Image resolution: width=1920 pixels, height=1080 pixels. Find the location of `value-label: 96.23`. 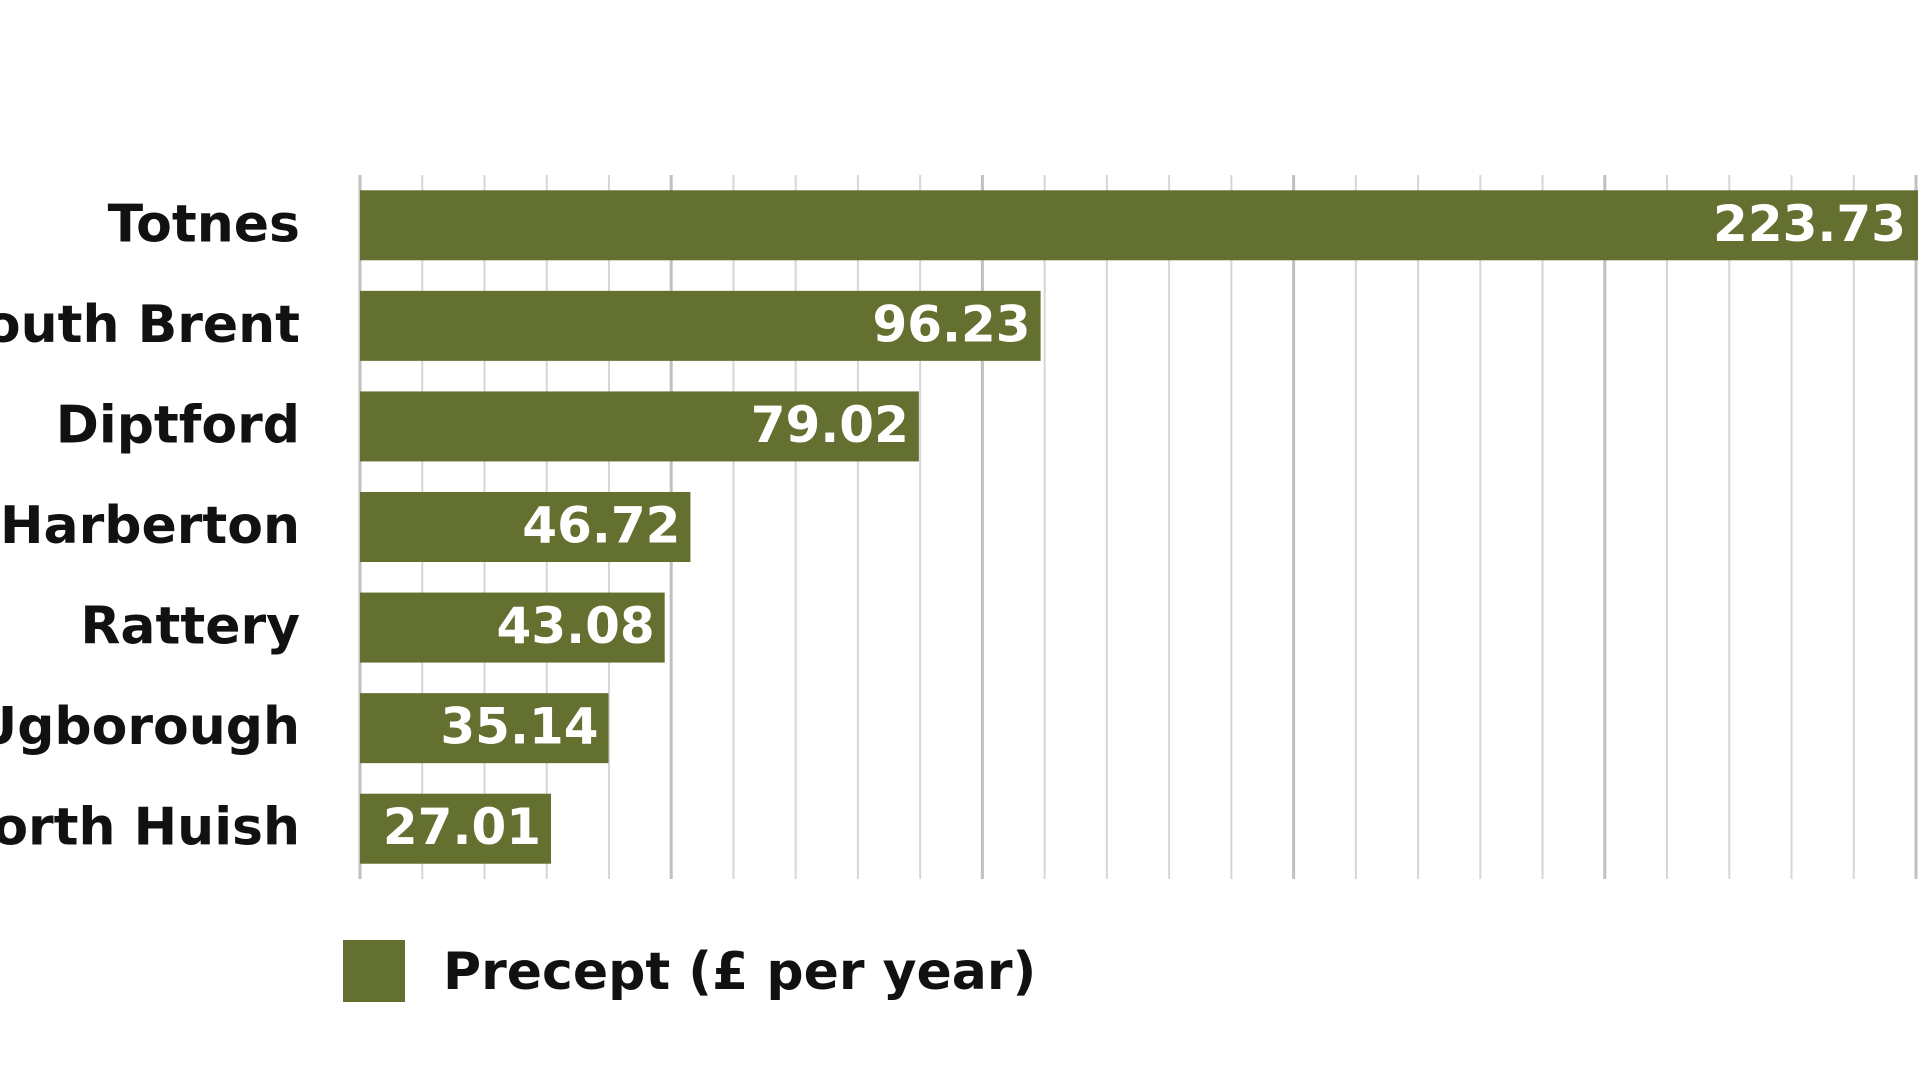

value-label: 96.23 is located at coordinates (951, 324).